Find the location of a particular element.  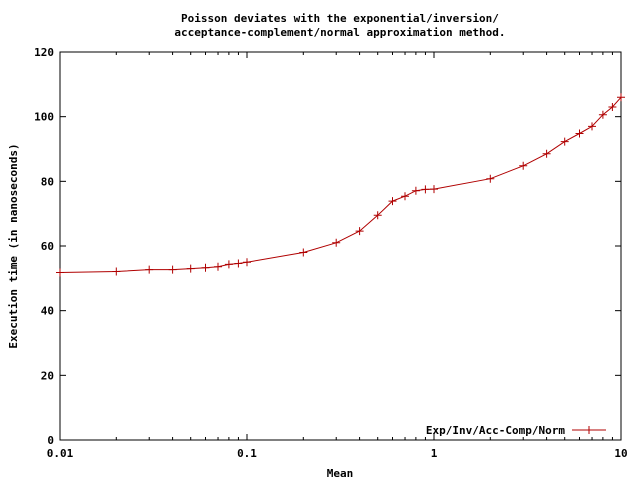

x-tick-label: 0.1 is located at coordinates (247, 453).